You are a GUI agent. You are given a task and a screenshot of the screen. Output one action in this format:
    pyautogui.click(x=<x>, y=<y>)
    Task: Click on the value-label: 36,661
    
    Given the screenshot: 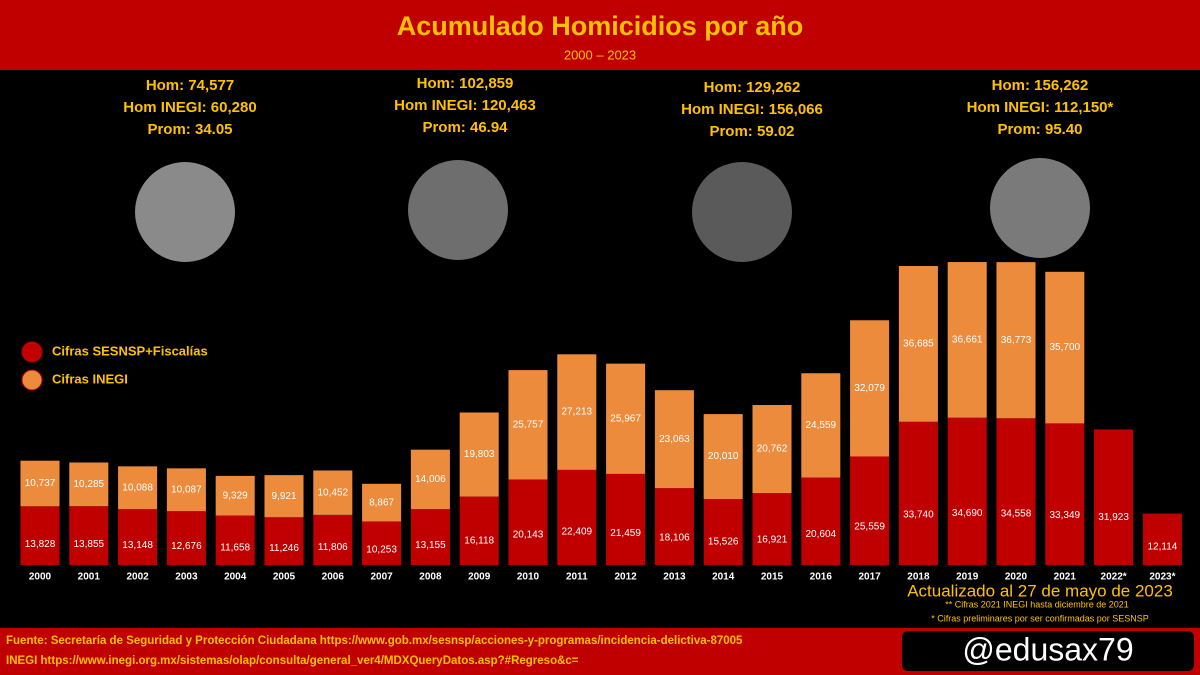 What is the action you would take?
    pyautogui.click(x=967, y=340)
    